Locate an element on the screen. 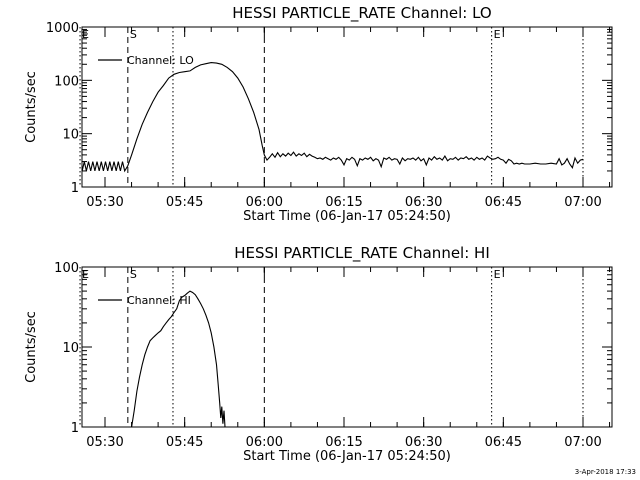 The height and width of the screenshot is (480, 640). legend-label: Channel: HI is located at coordinates (159, 300).